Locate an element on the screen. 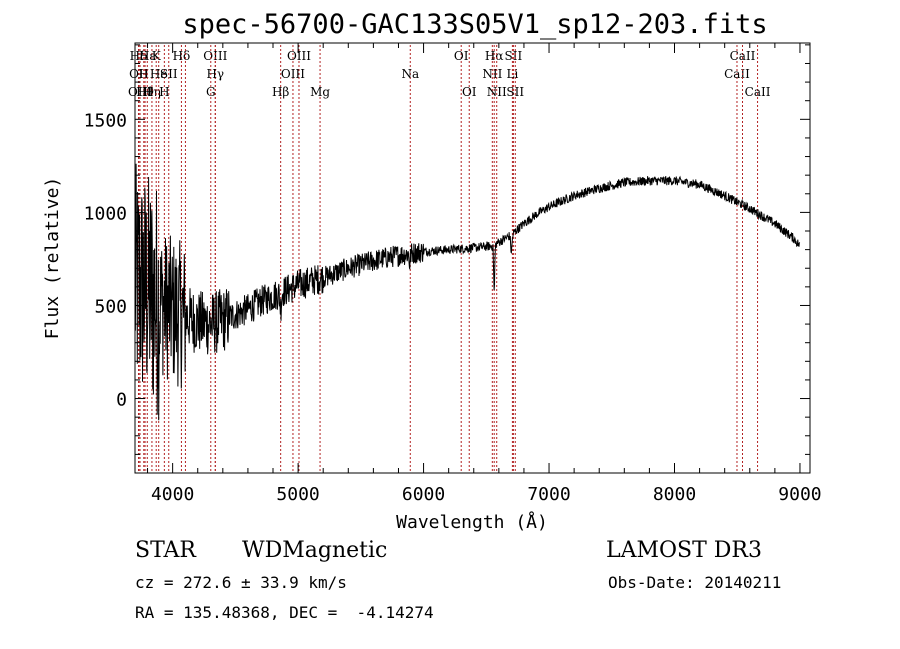  y-axis-label: Flux (relative) is located at coordinates (52, 258).